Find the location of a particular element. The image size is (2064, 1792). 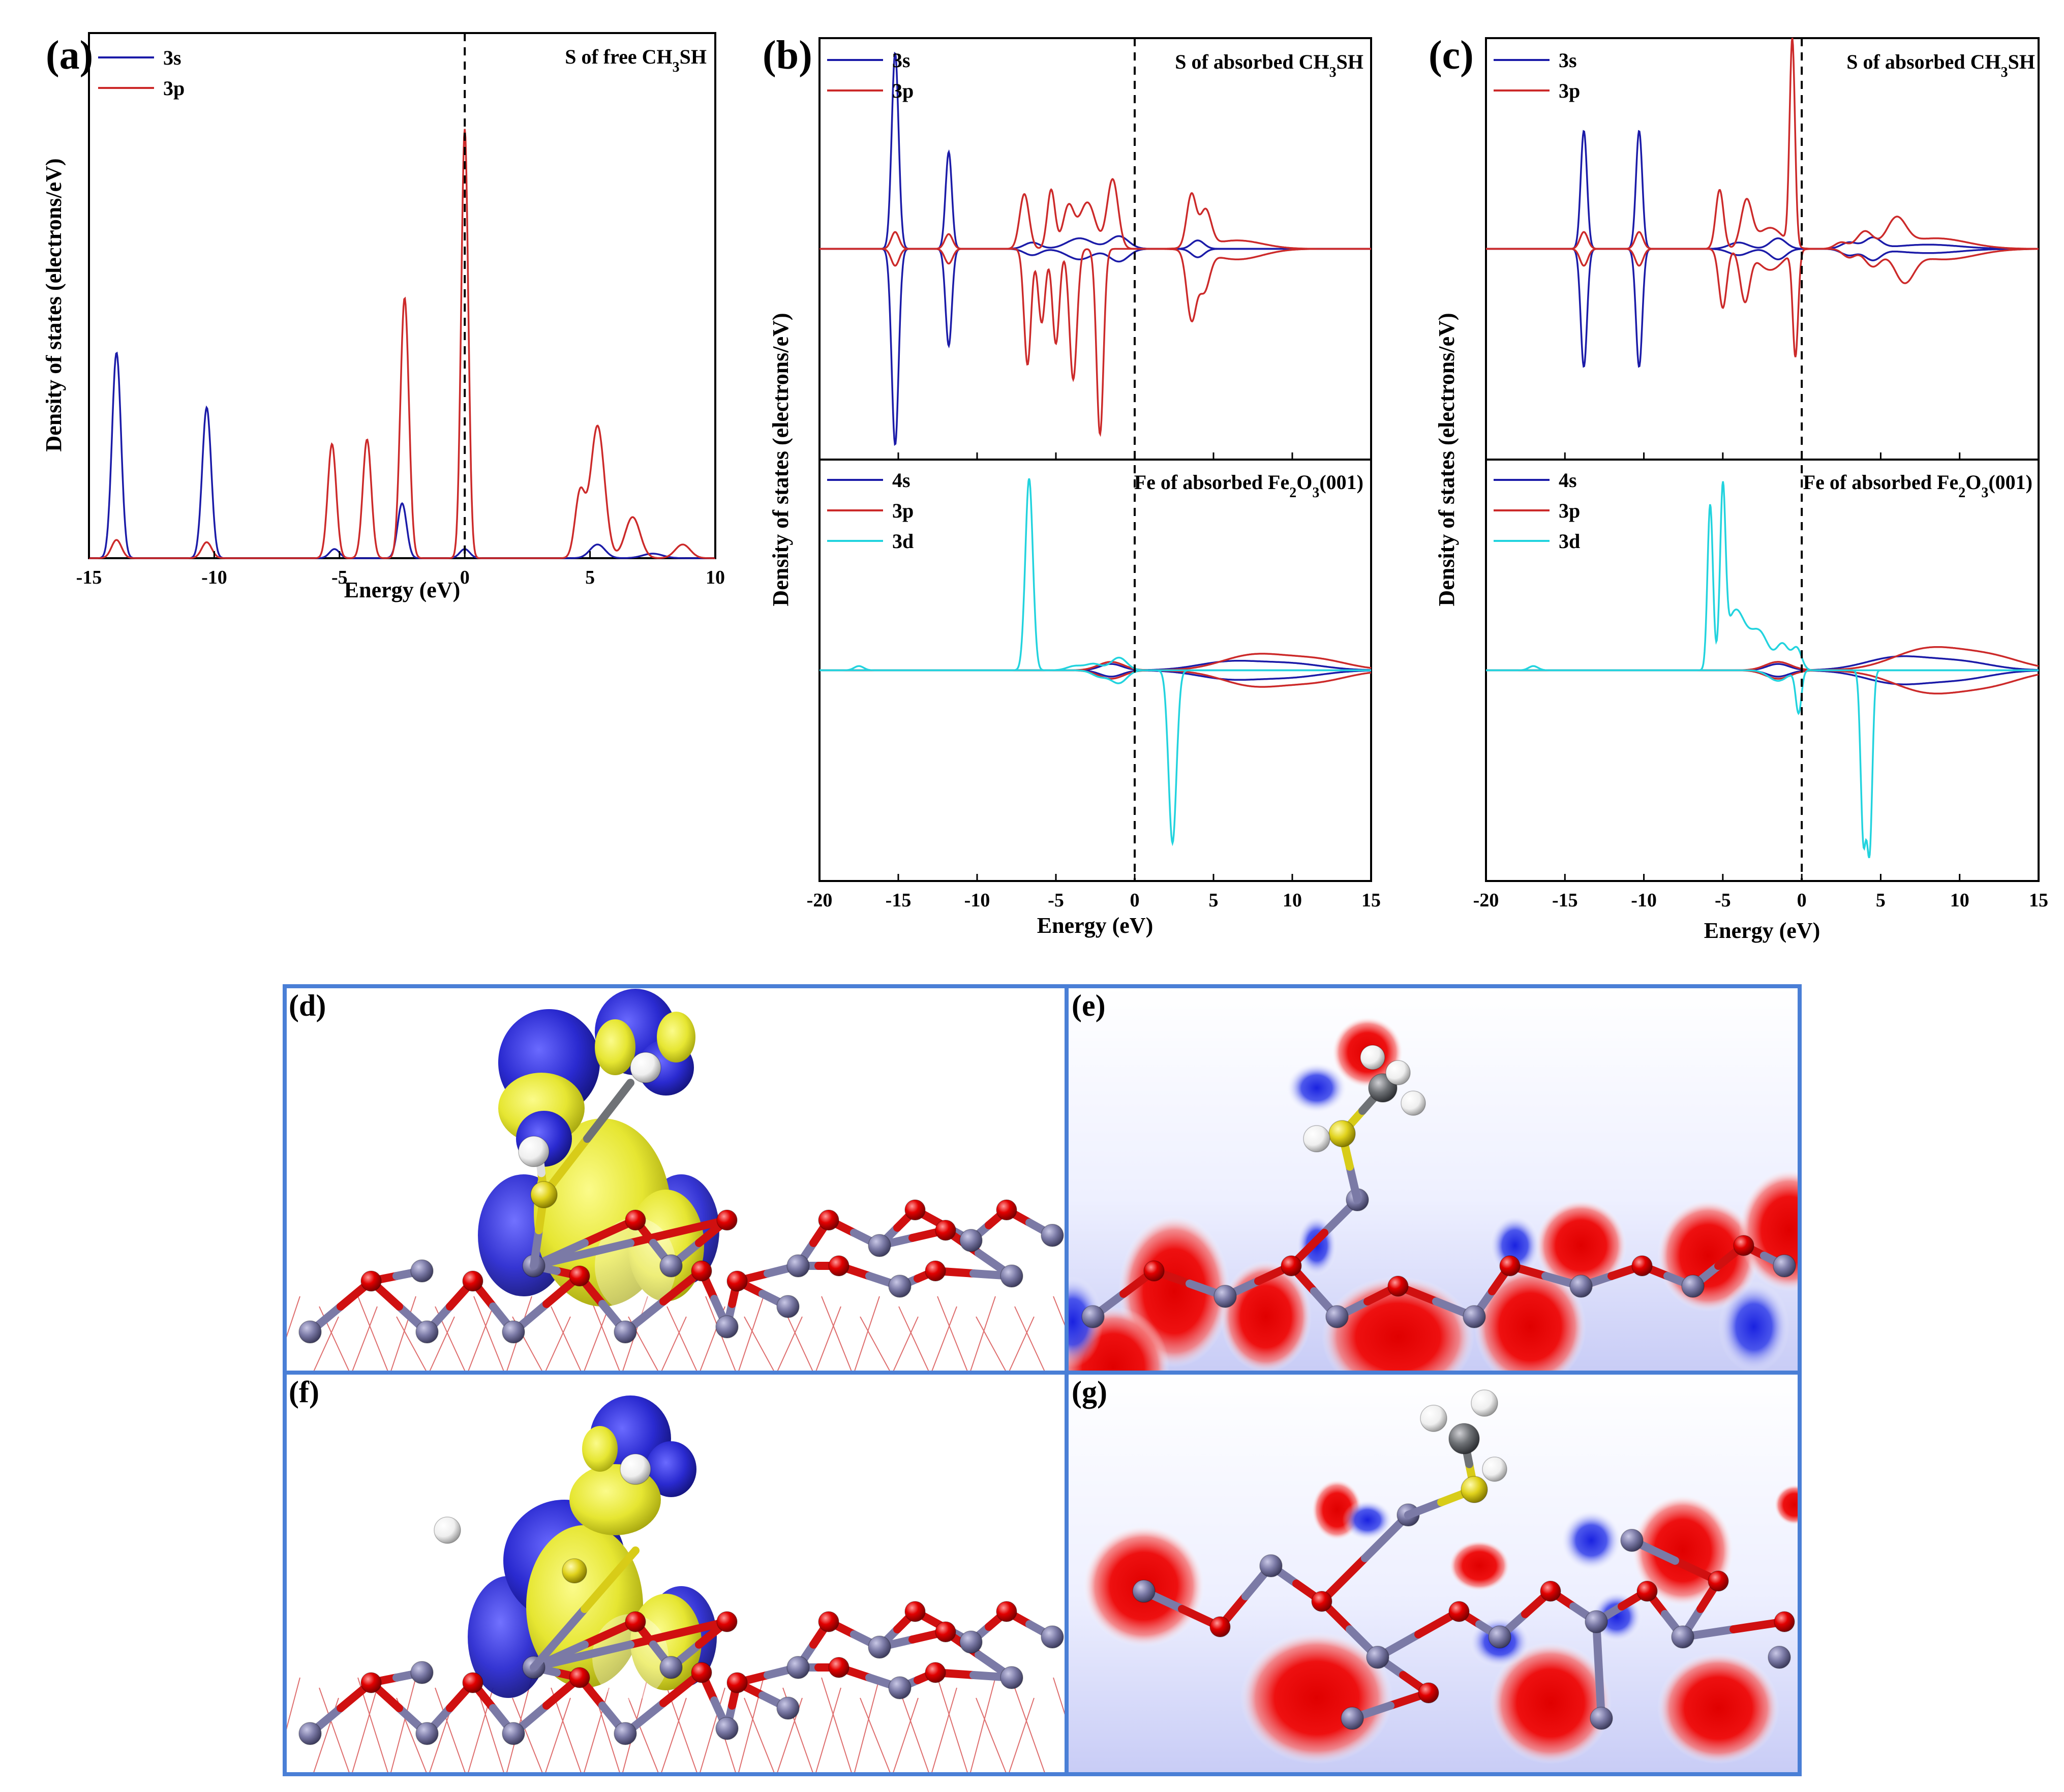

subplot-title-lower: Fe of absorbed Fe2O3(001) is located at coordinates (1917, 486).